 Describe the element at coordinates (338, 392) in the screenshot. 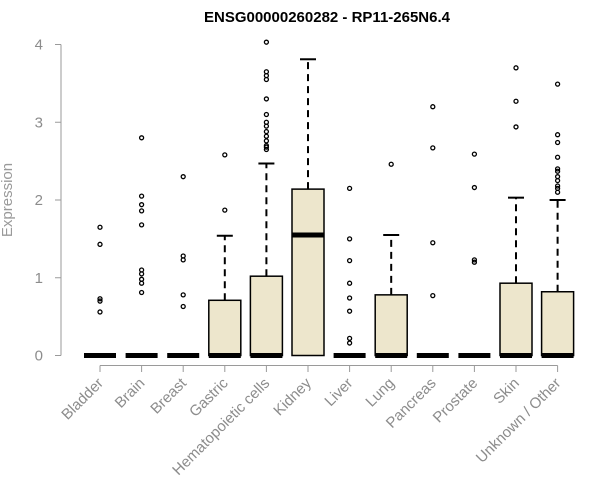

I see `x-tick-label: Liver` at that location.